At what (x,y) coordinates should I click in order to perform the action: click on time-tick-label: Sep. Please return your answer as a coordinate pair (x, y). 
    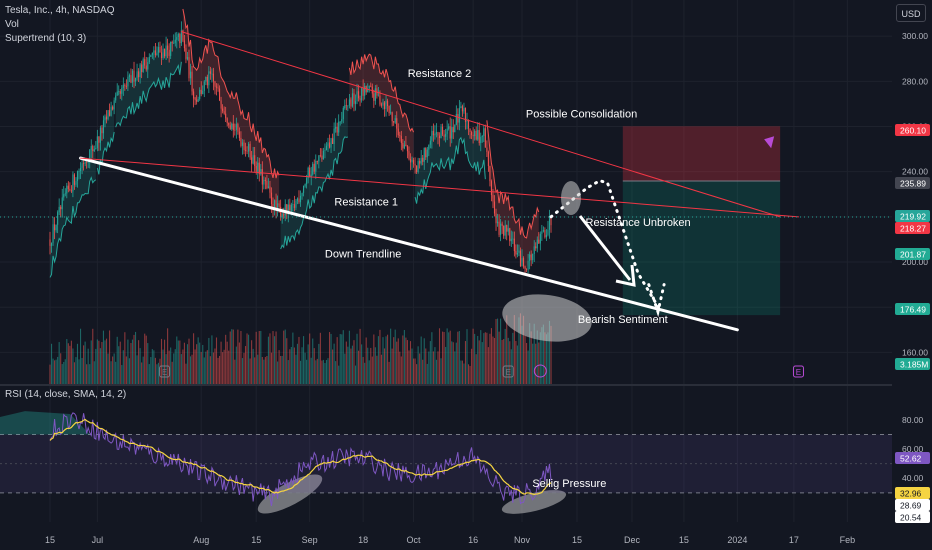
    Looking at the image, I should click on (310, 540).